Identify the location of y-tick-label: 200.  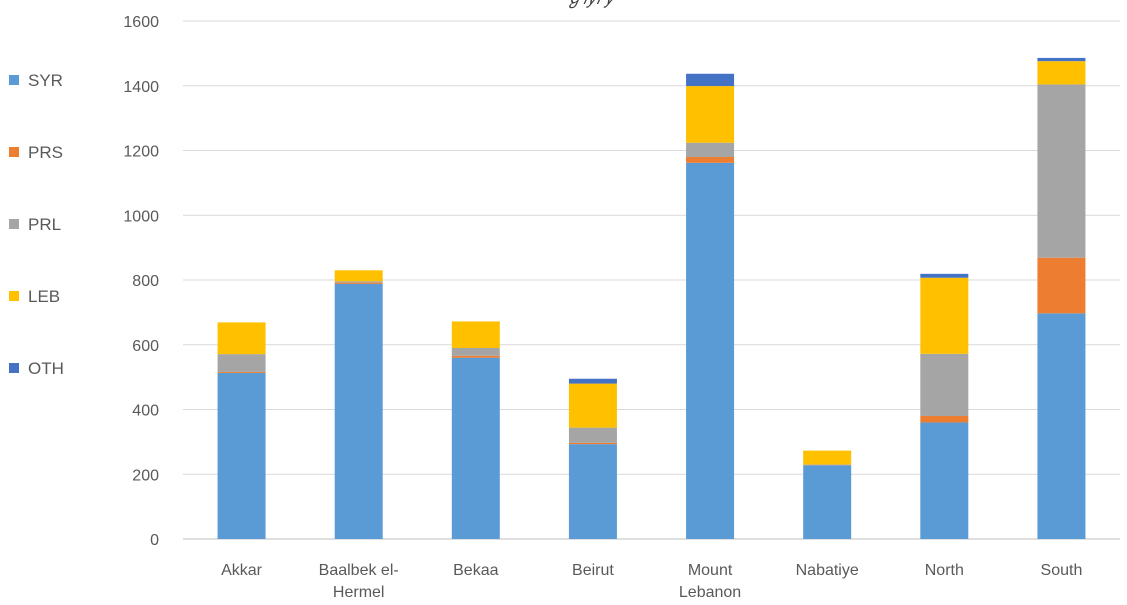
(145, 475).